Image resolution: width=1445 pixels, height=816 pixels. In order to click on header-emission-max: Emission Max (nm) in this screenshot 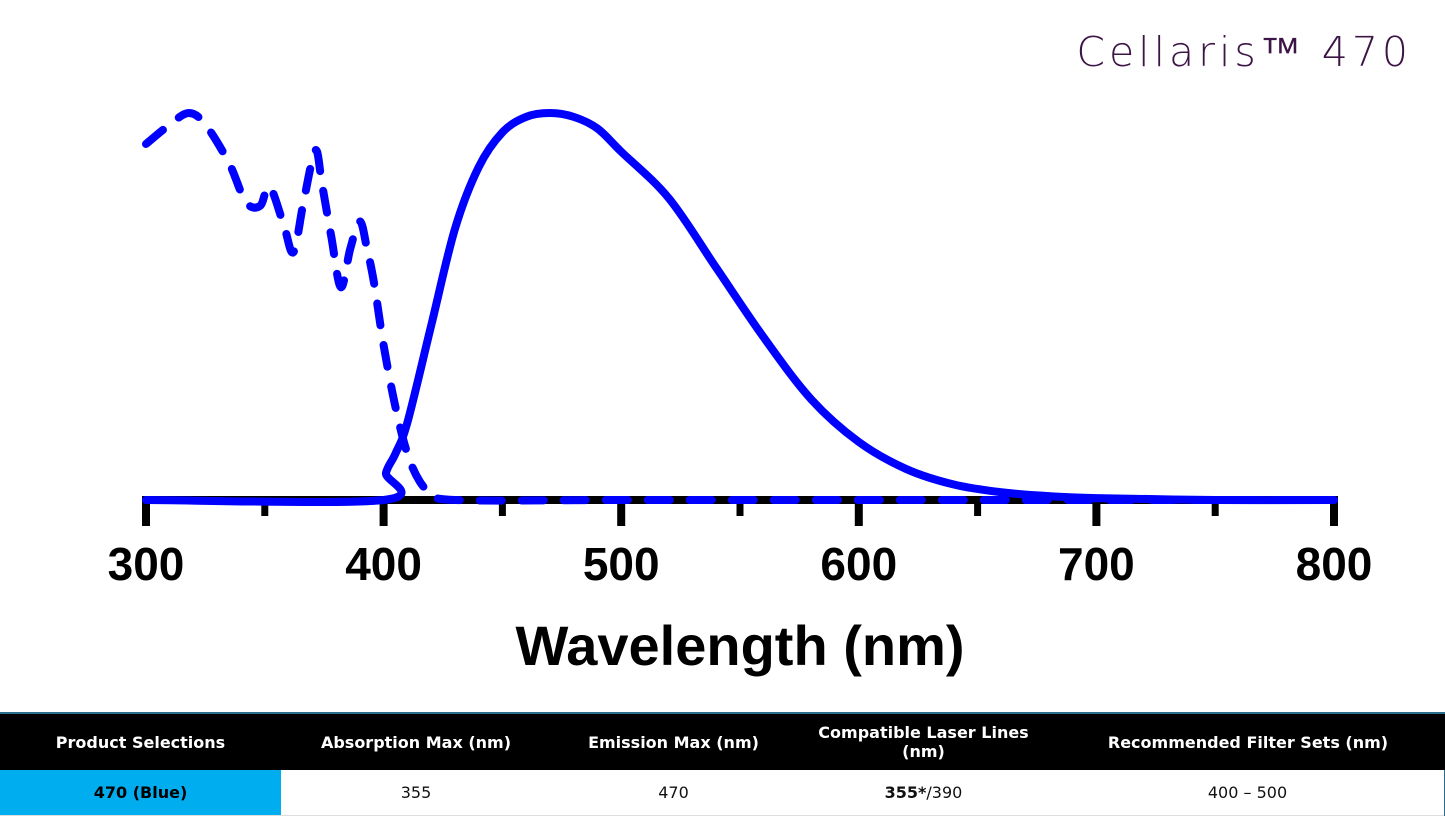, I will do `click(673, 741)`.